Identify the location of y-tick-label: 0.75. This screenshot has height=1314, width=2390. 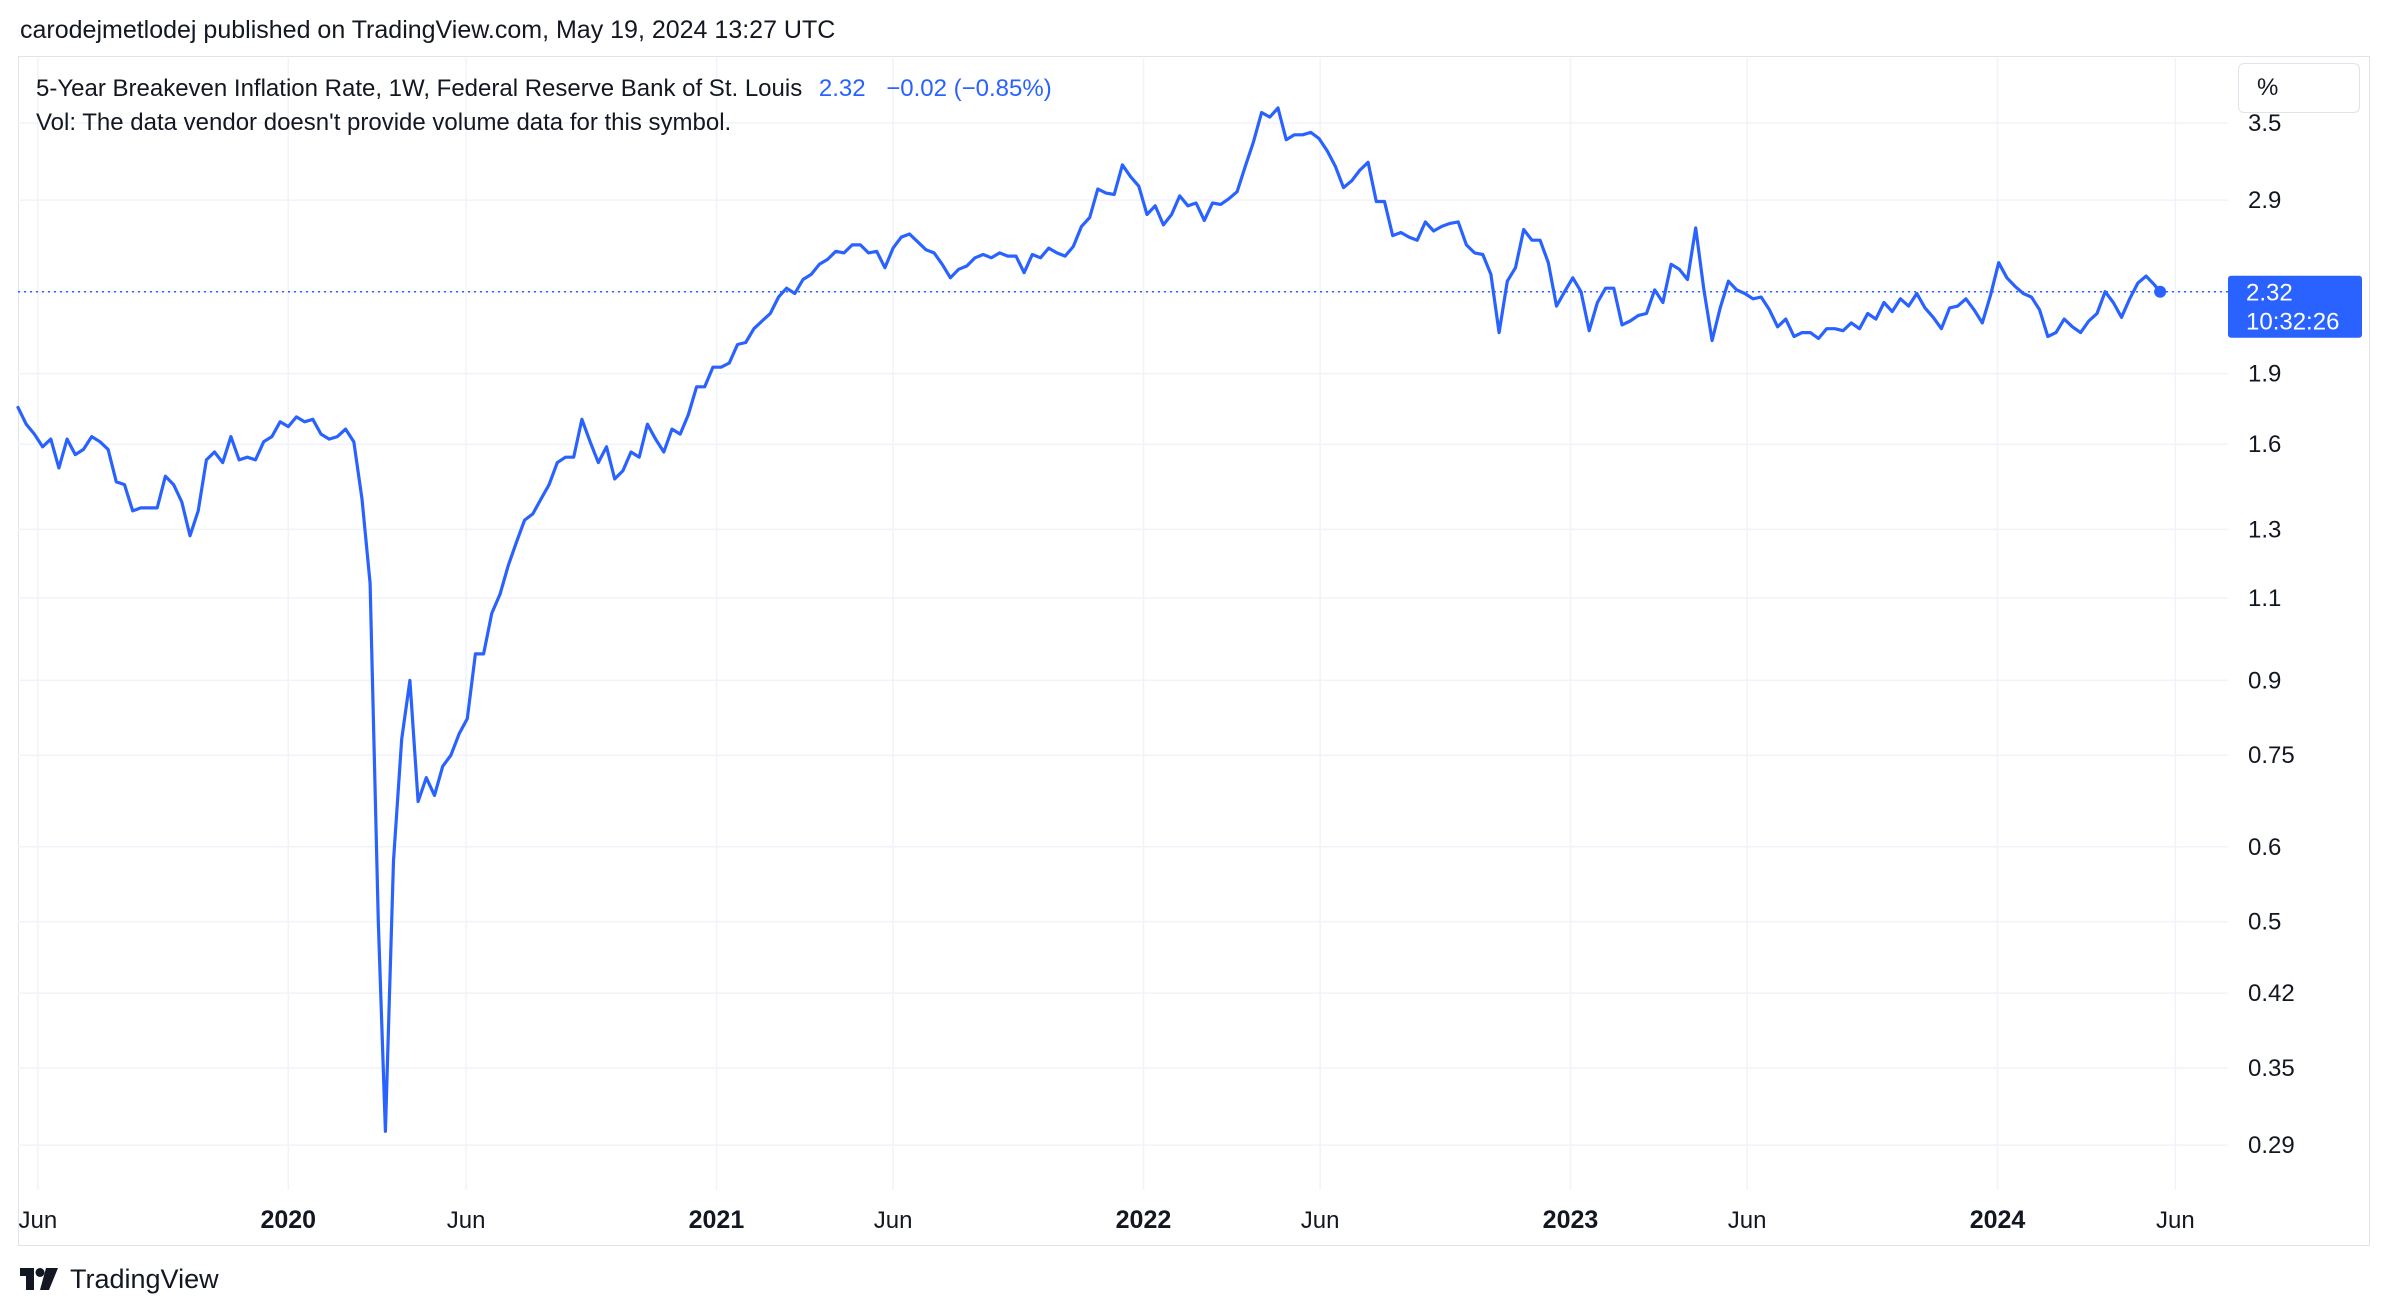
(2271, 755).